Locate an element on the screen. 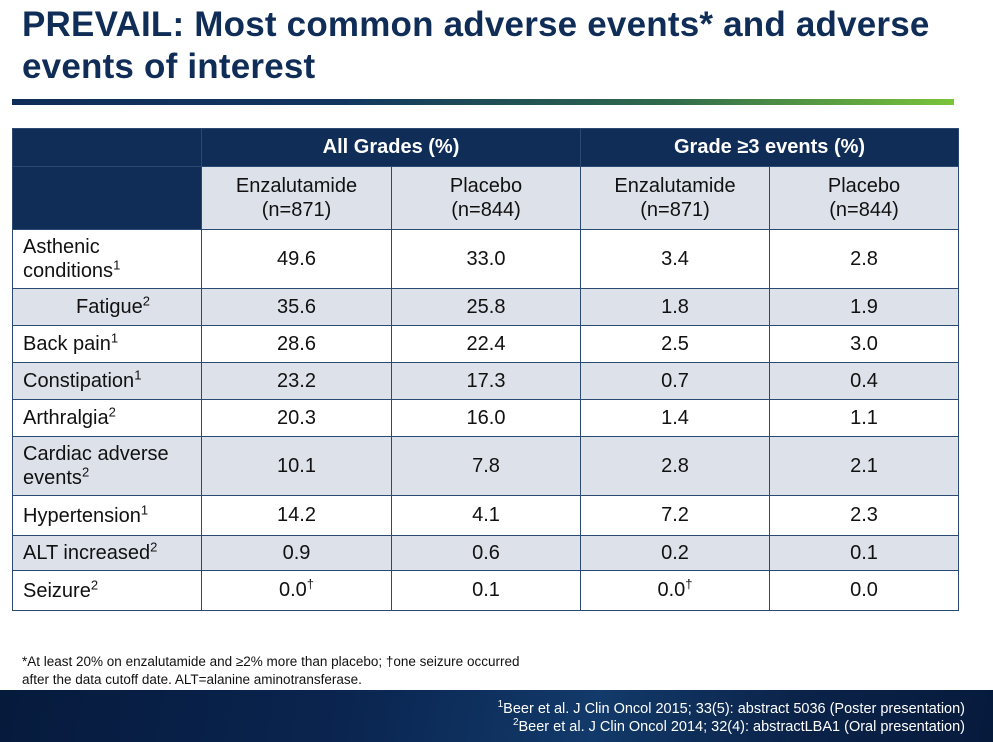  table-row: Arthralgia2 20.3 16.0 1.4 1.1 is located at coordinates (486, 418).